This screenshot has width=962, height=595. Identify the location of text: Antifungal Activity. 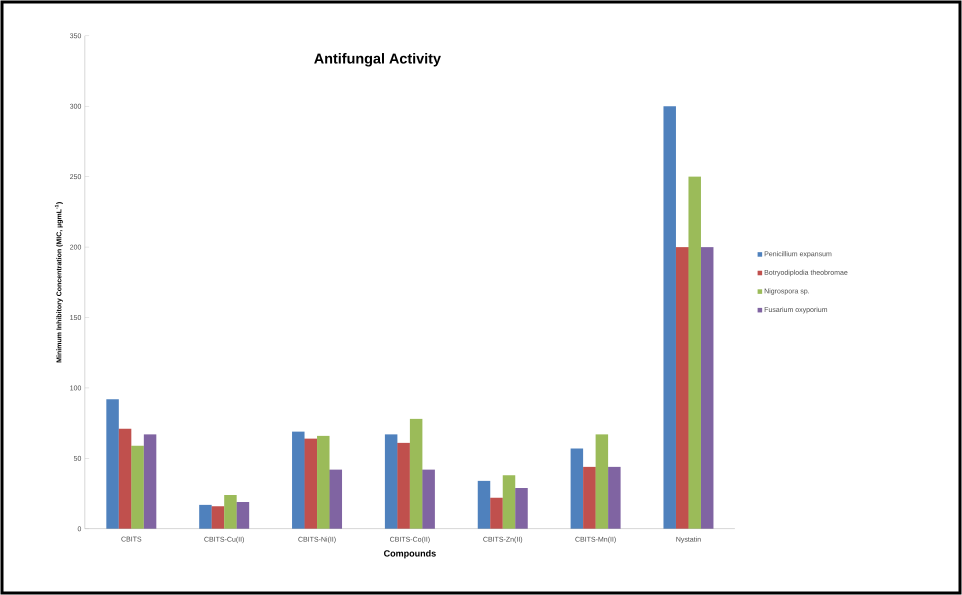
(377, 60).